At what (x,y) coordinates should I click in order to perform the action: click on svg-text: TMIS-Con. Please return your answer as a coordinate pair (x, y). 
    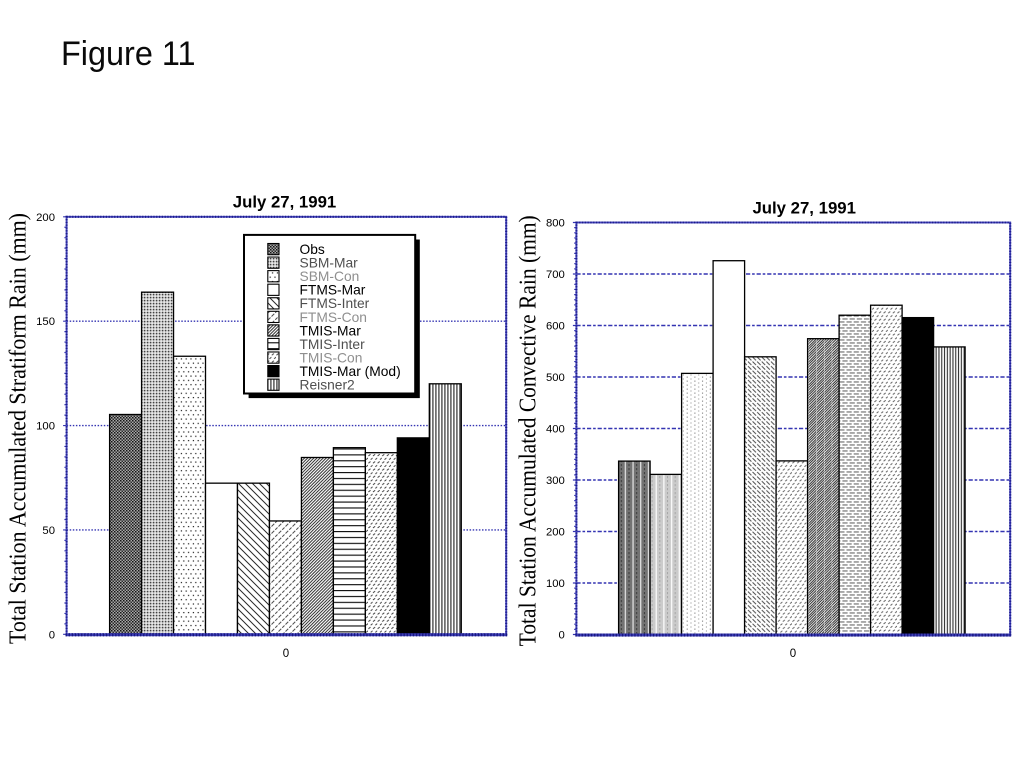
    Looking at the image, I should click on (331, 357).